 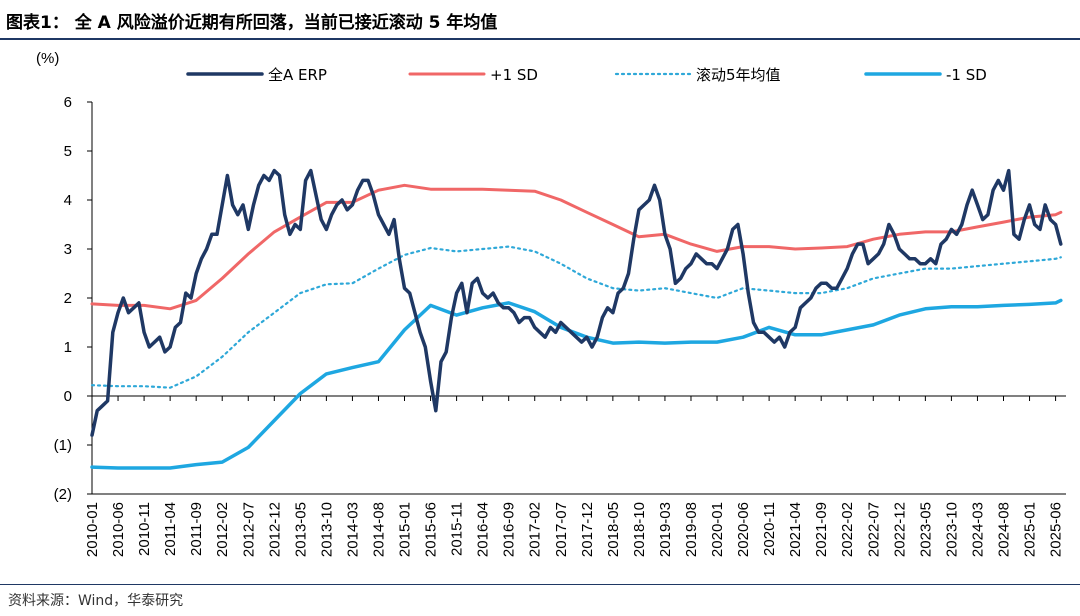 I want to click on x-tick-label: 2024-03, so click(x=977, y=529).